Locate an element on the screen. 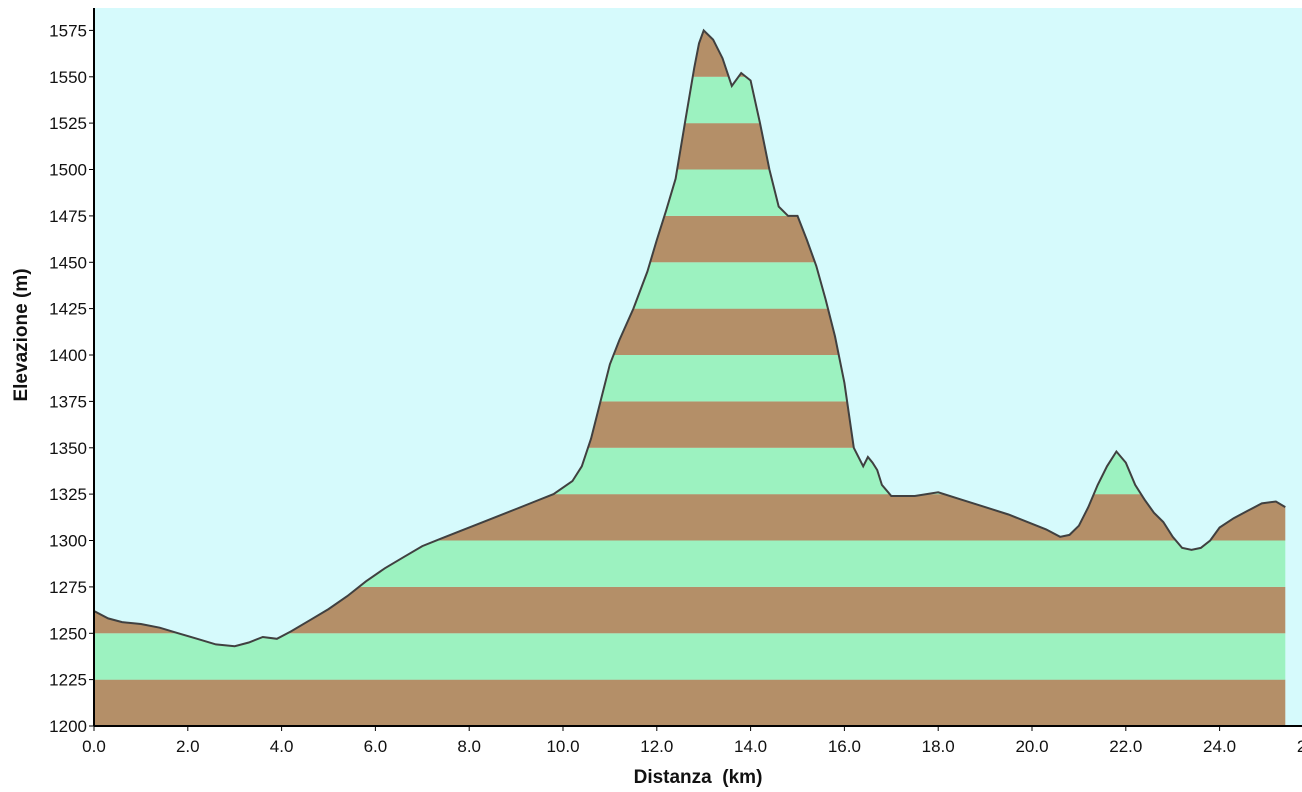  x-tick-label: 8.0 is located at coordinates (469, 746).